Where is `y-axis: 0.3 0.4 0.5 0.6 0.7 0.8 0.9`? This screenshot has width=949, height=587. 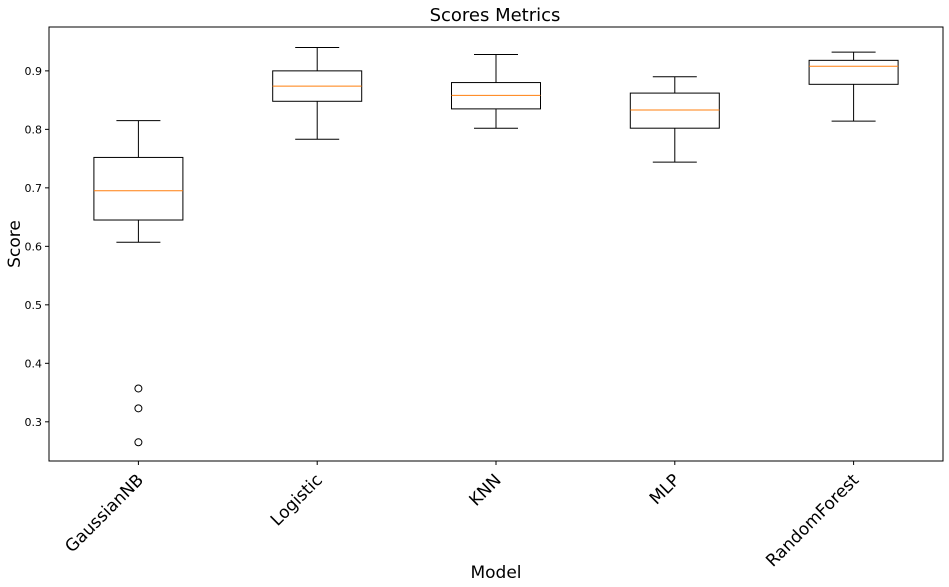 y-axis: 0.3 0.4 0.5 0.6 0.7 0.8 0.9 is located at coordinates (37, 247).